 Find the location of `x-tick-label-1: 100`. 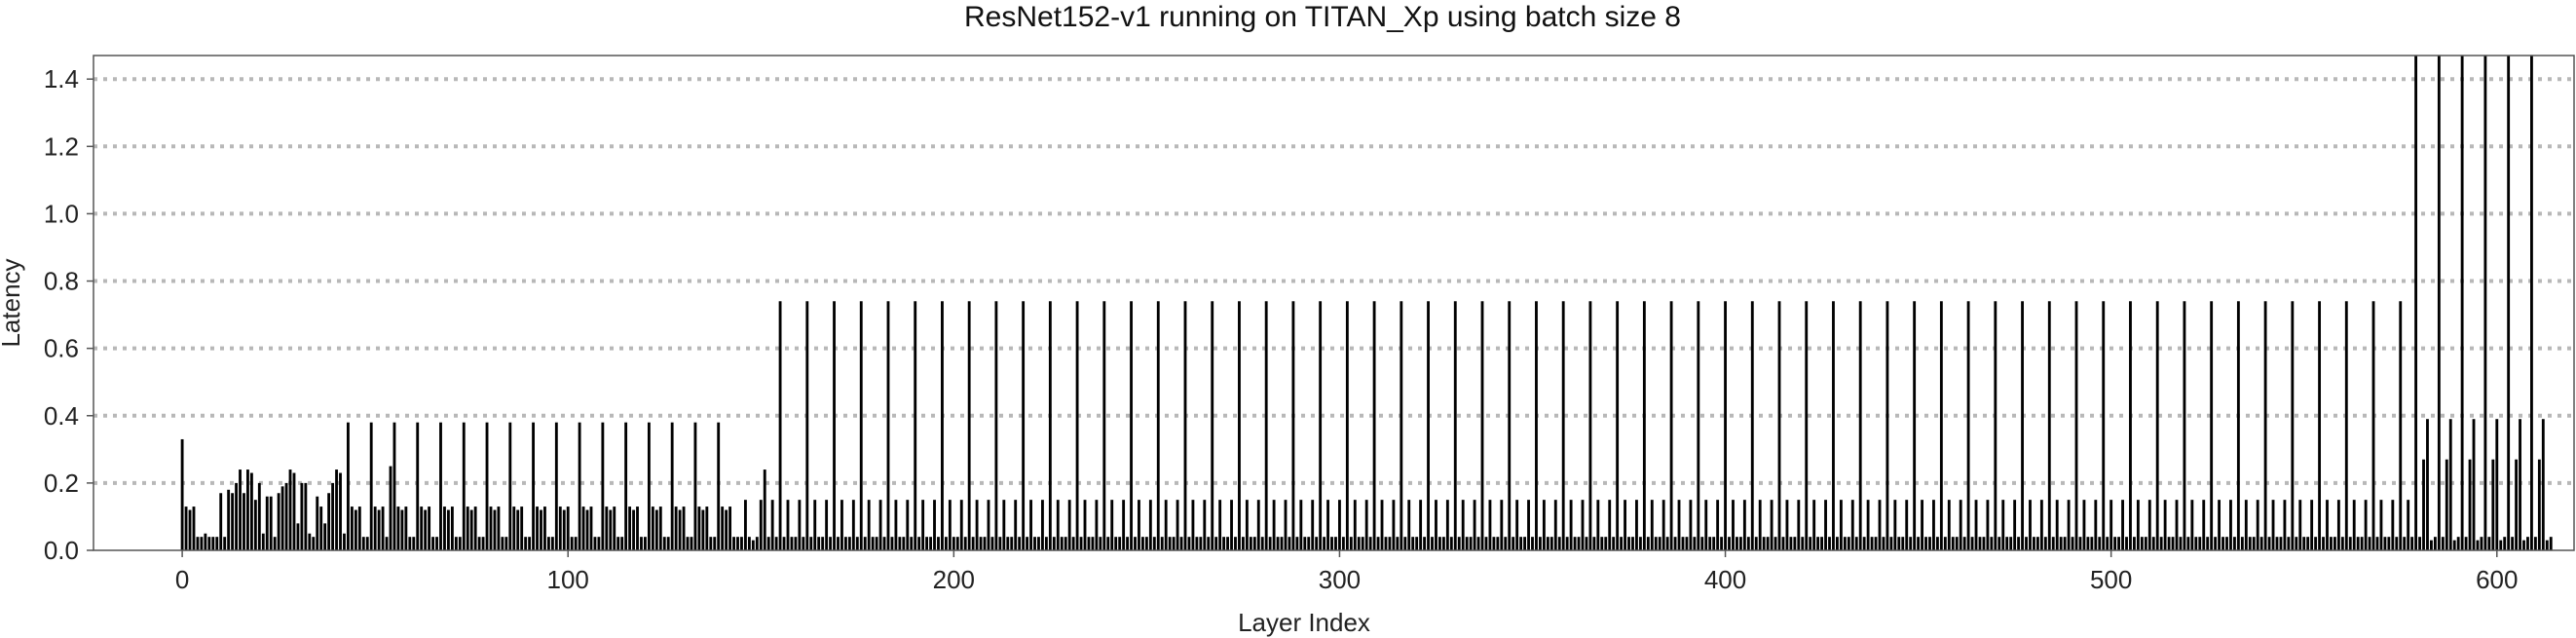

x-tick-label-1: 100 is located at coordinates (568, 580).